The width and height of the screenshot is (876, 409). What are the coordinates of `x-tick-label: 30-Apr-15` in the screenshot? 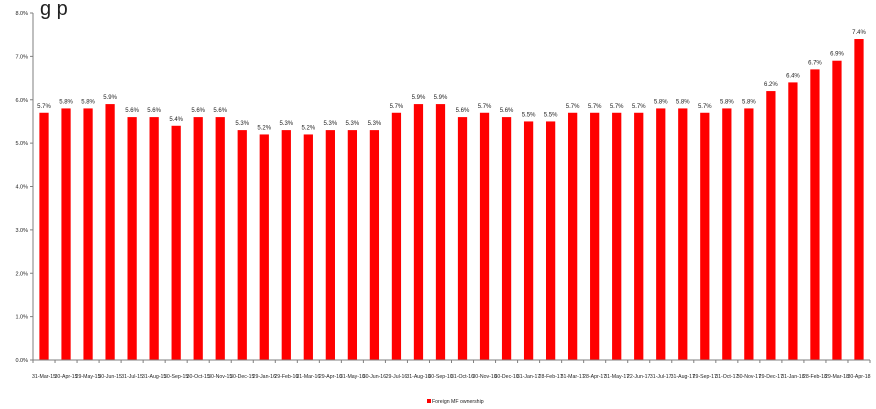 It's located at (66, 377).